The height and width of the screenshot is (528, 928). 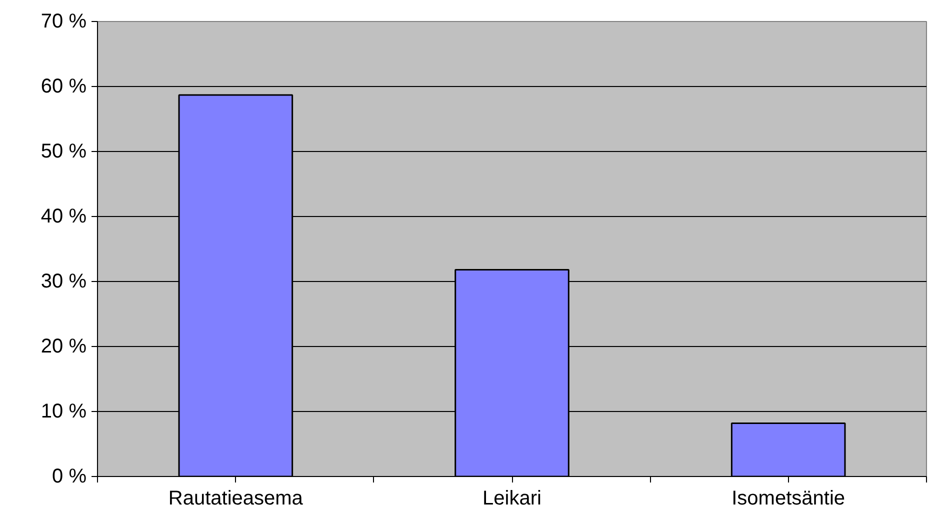 I want to click on y-tick-label: 10 %, so click(x=63, y=411).